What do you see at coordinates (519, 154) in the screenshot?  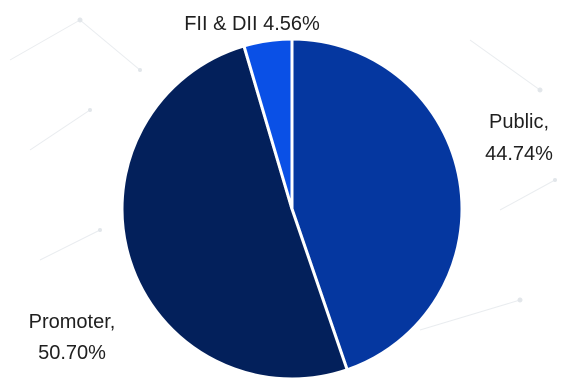 I see `slice-label-line: 44.74%` at bounding box center [519, 154].